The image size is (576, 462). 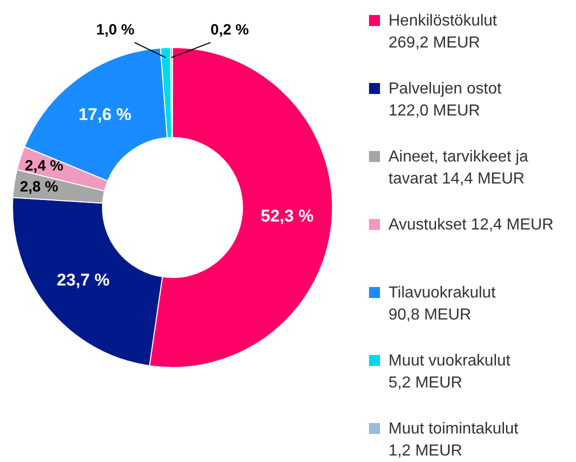 What do you see at coordinates (442, 304) in the screenshot?
I see `legend-label: Tilavuokrakulut 90,8 MEUR` at bounding box center [442, 304].